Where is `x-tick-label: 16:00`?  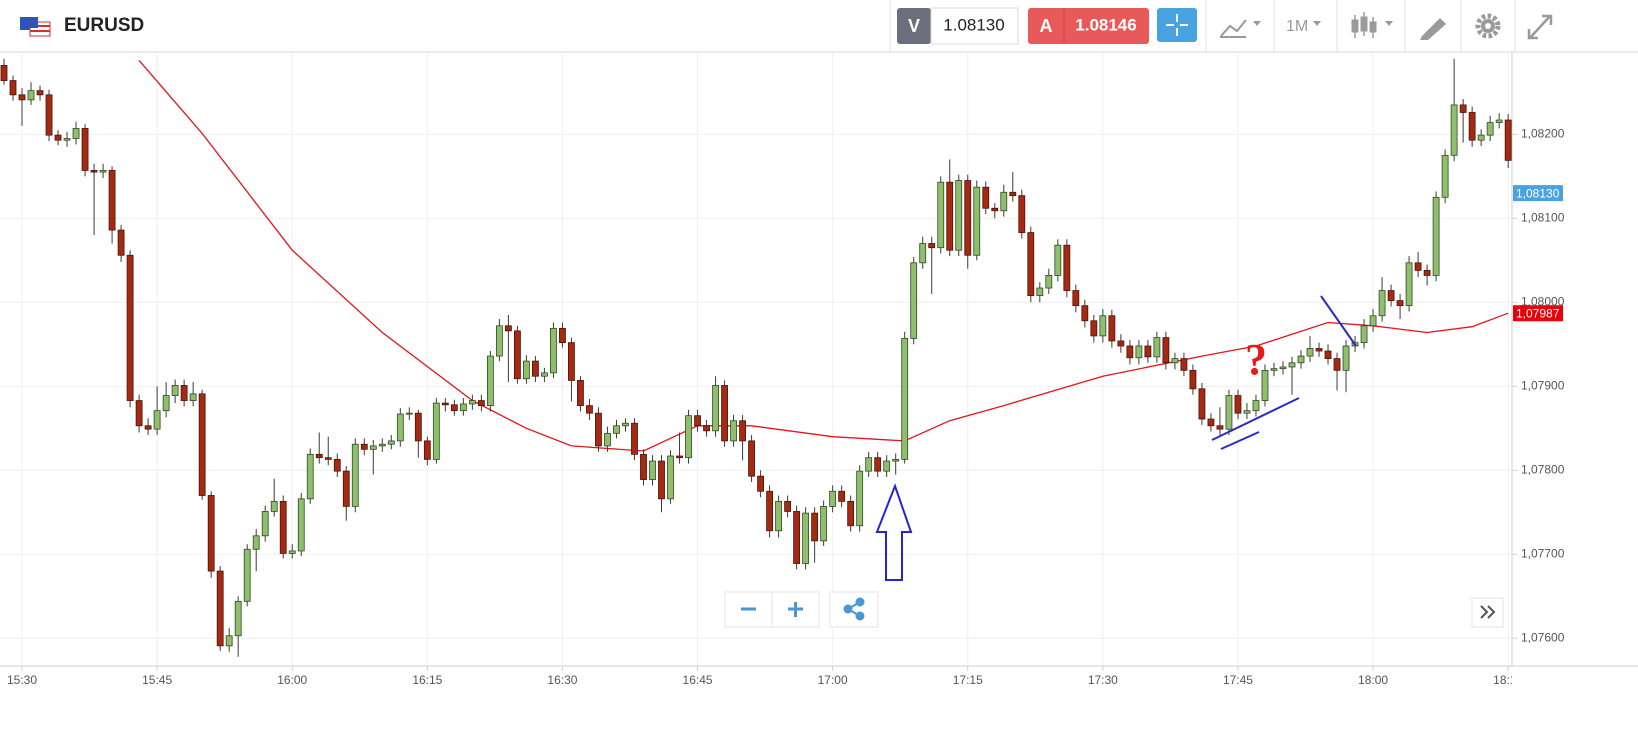 x-tick-label: 16:00 is located at coordinates (292, 680).